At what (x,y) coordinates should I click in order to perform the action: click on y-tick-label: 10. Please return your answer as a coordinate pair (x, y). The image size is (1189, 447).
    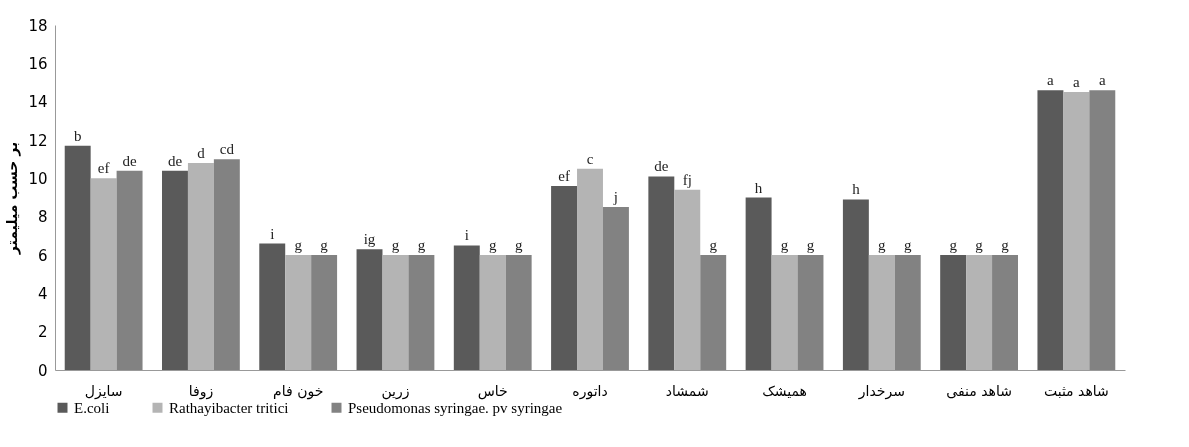
    Looking at the image, I should click on (38, 178).